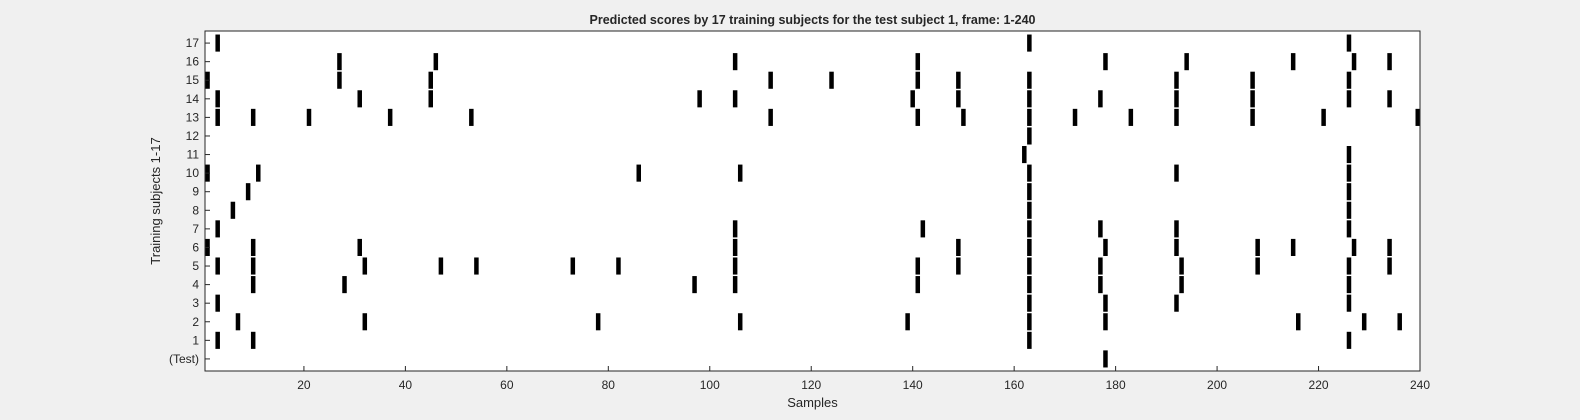 This screenshot has width=1580, height=420. What do you see at coordinates (1116, 385) in the screenshot?
I see `x-tick-label: 180` at bounding box center [1116, 385].